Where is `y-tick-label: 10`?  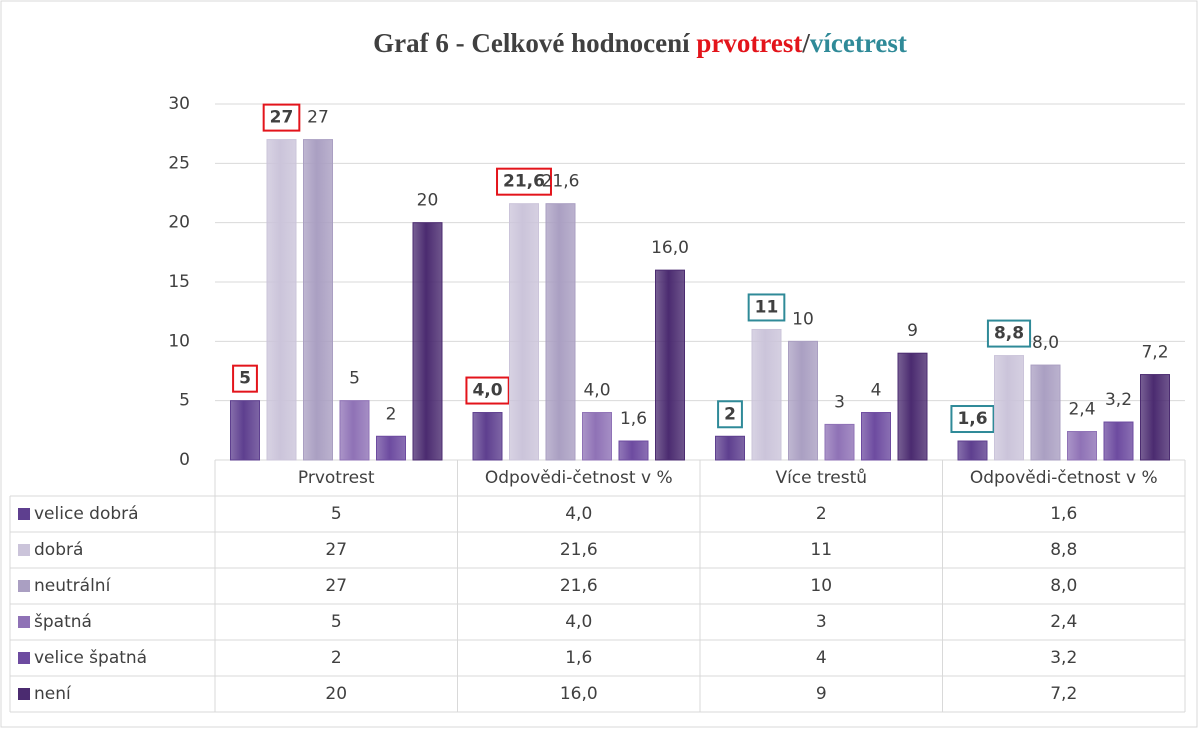
y-tick-label: 10 is located at coordinates (179, 341).